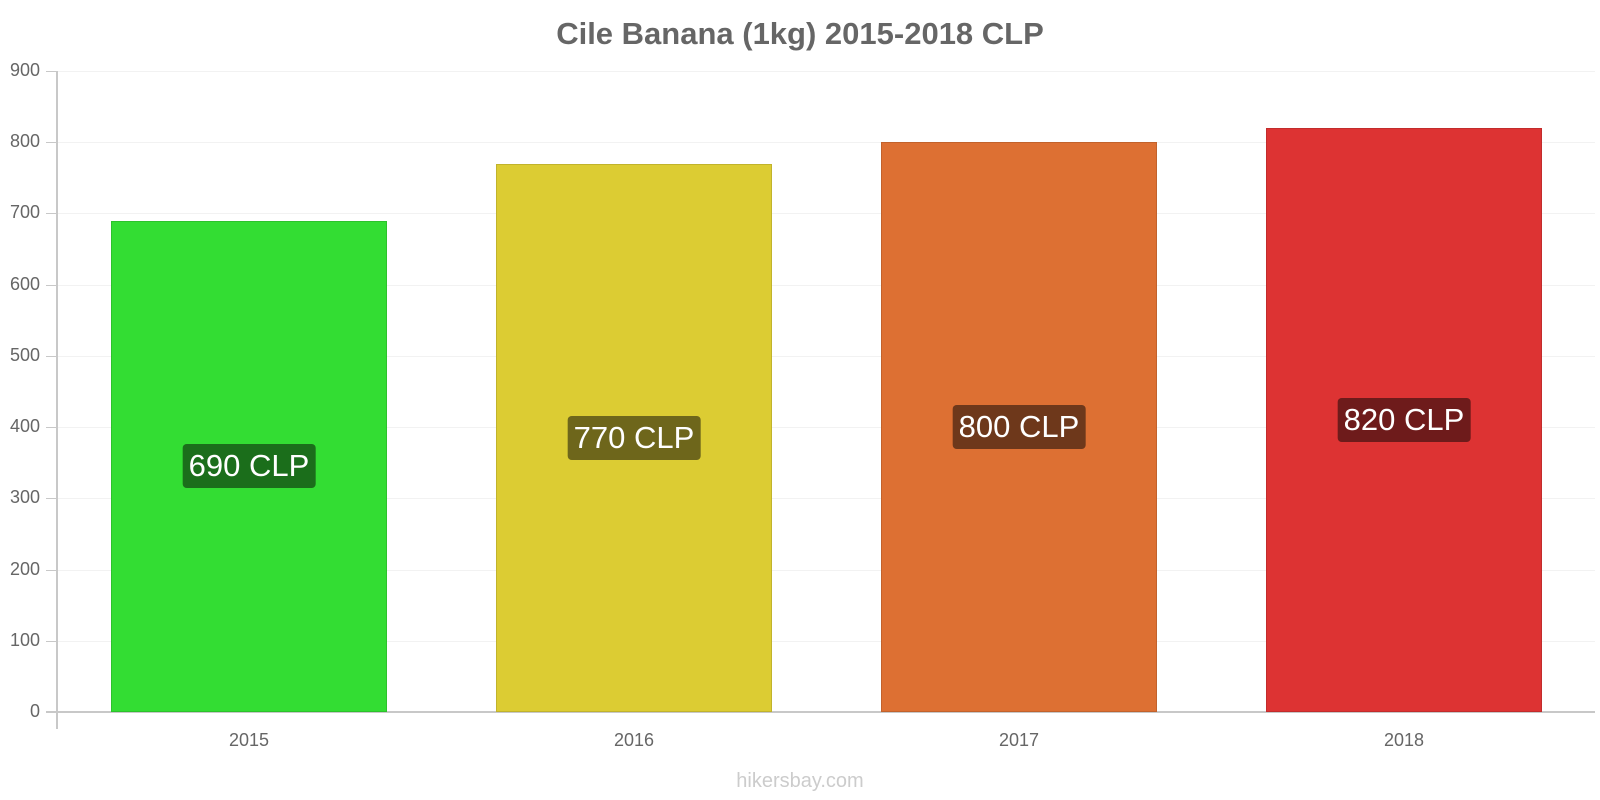 The image size is (1600, 800). Describe the element at coordinates (24, 639) in the screenshot. I see `y-tick-label: 100` at that location.